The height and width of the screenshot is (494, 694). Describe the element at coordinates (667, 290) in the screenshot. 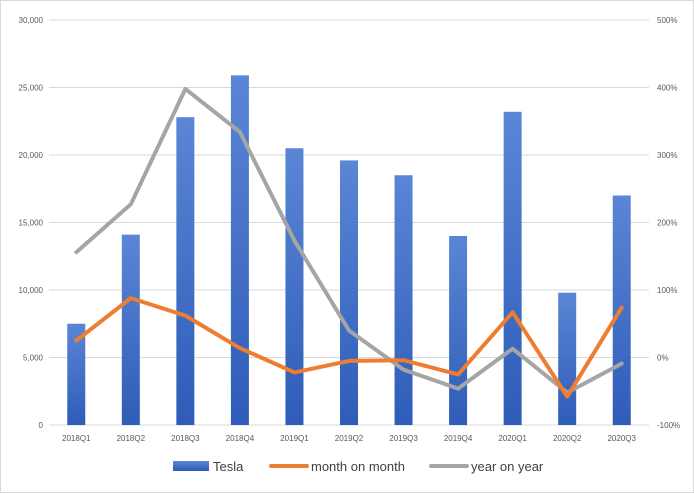

I see `right-tick-label: 100%` at that location.